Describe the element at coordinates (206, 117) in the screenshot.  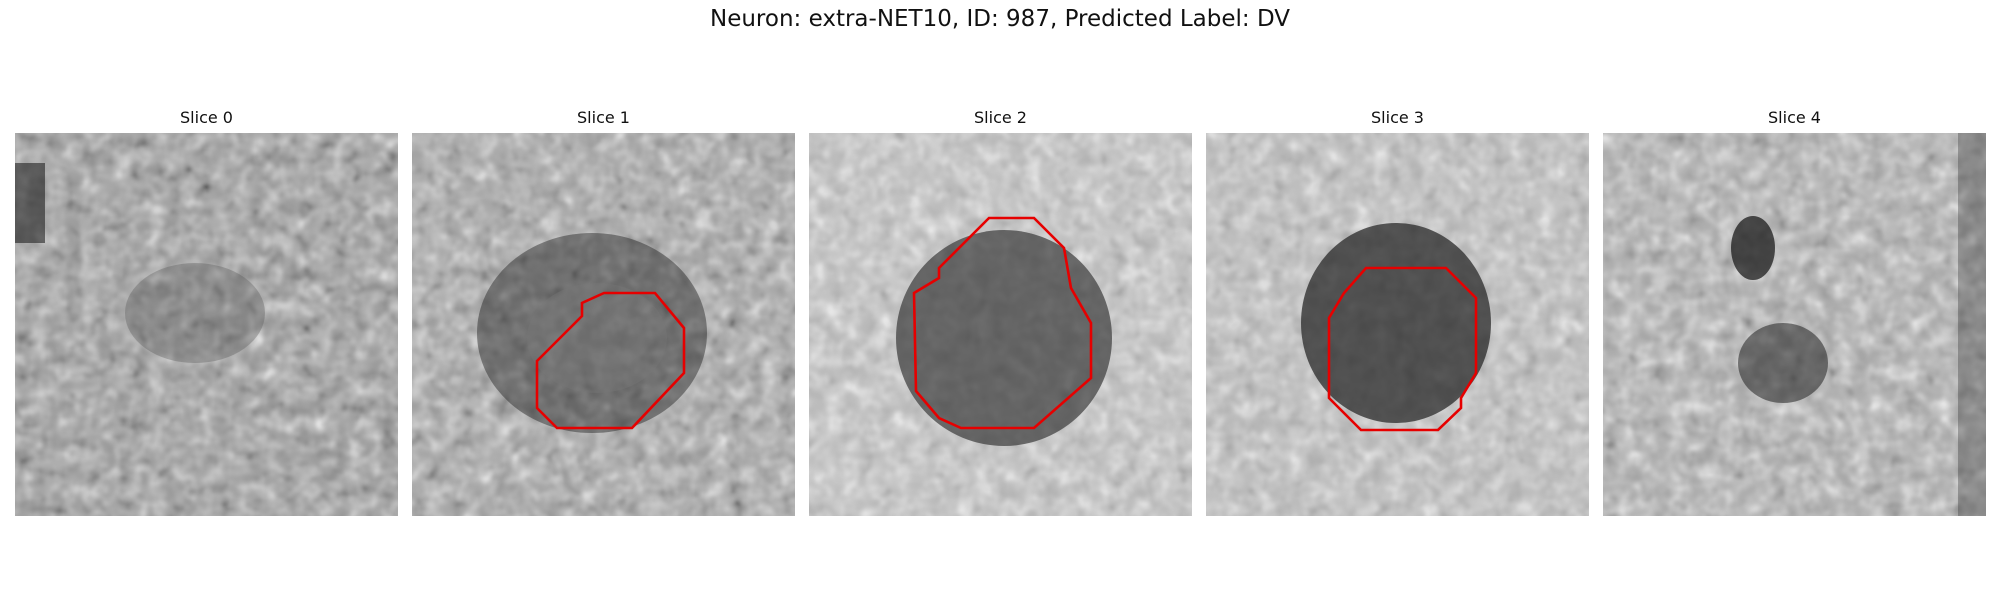
I see `slice-title-0: Slice 0` at that location.